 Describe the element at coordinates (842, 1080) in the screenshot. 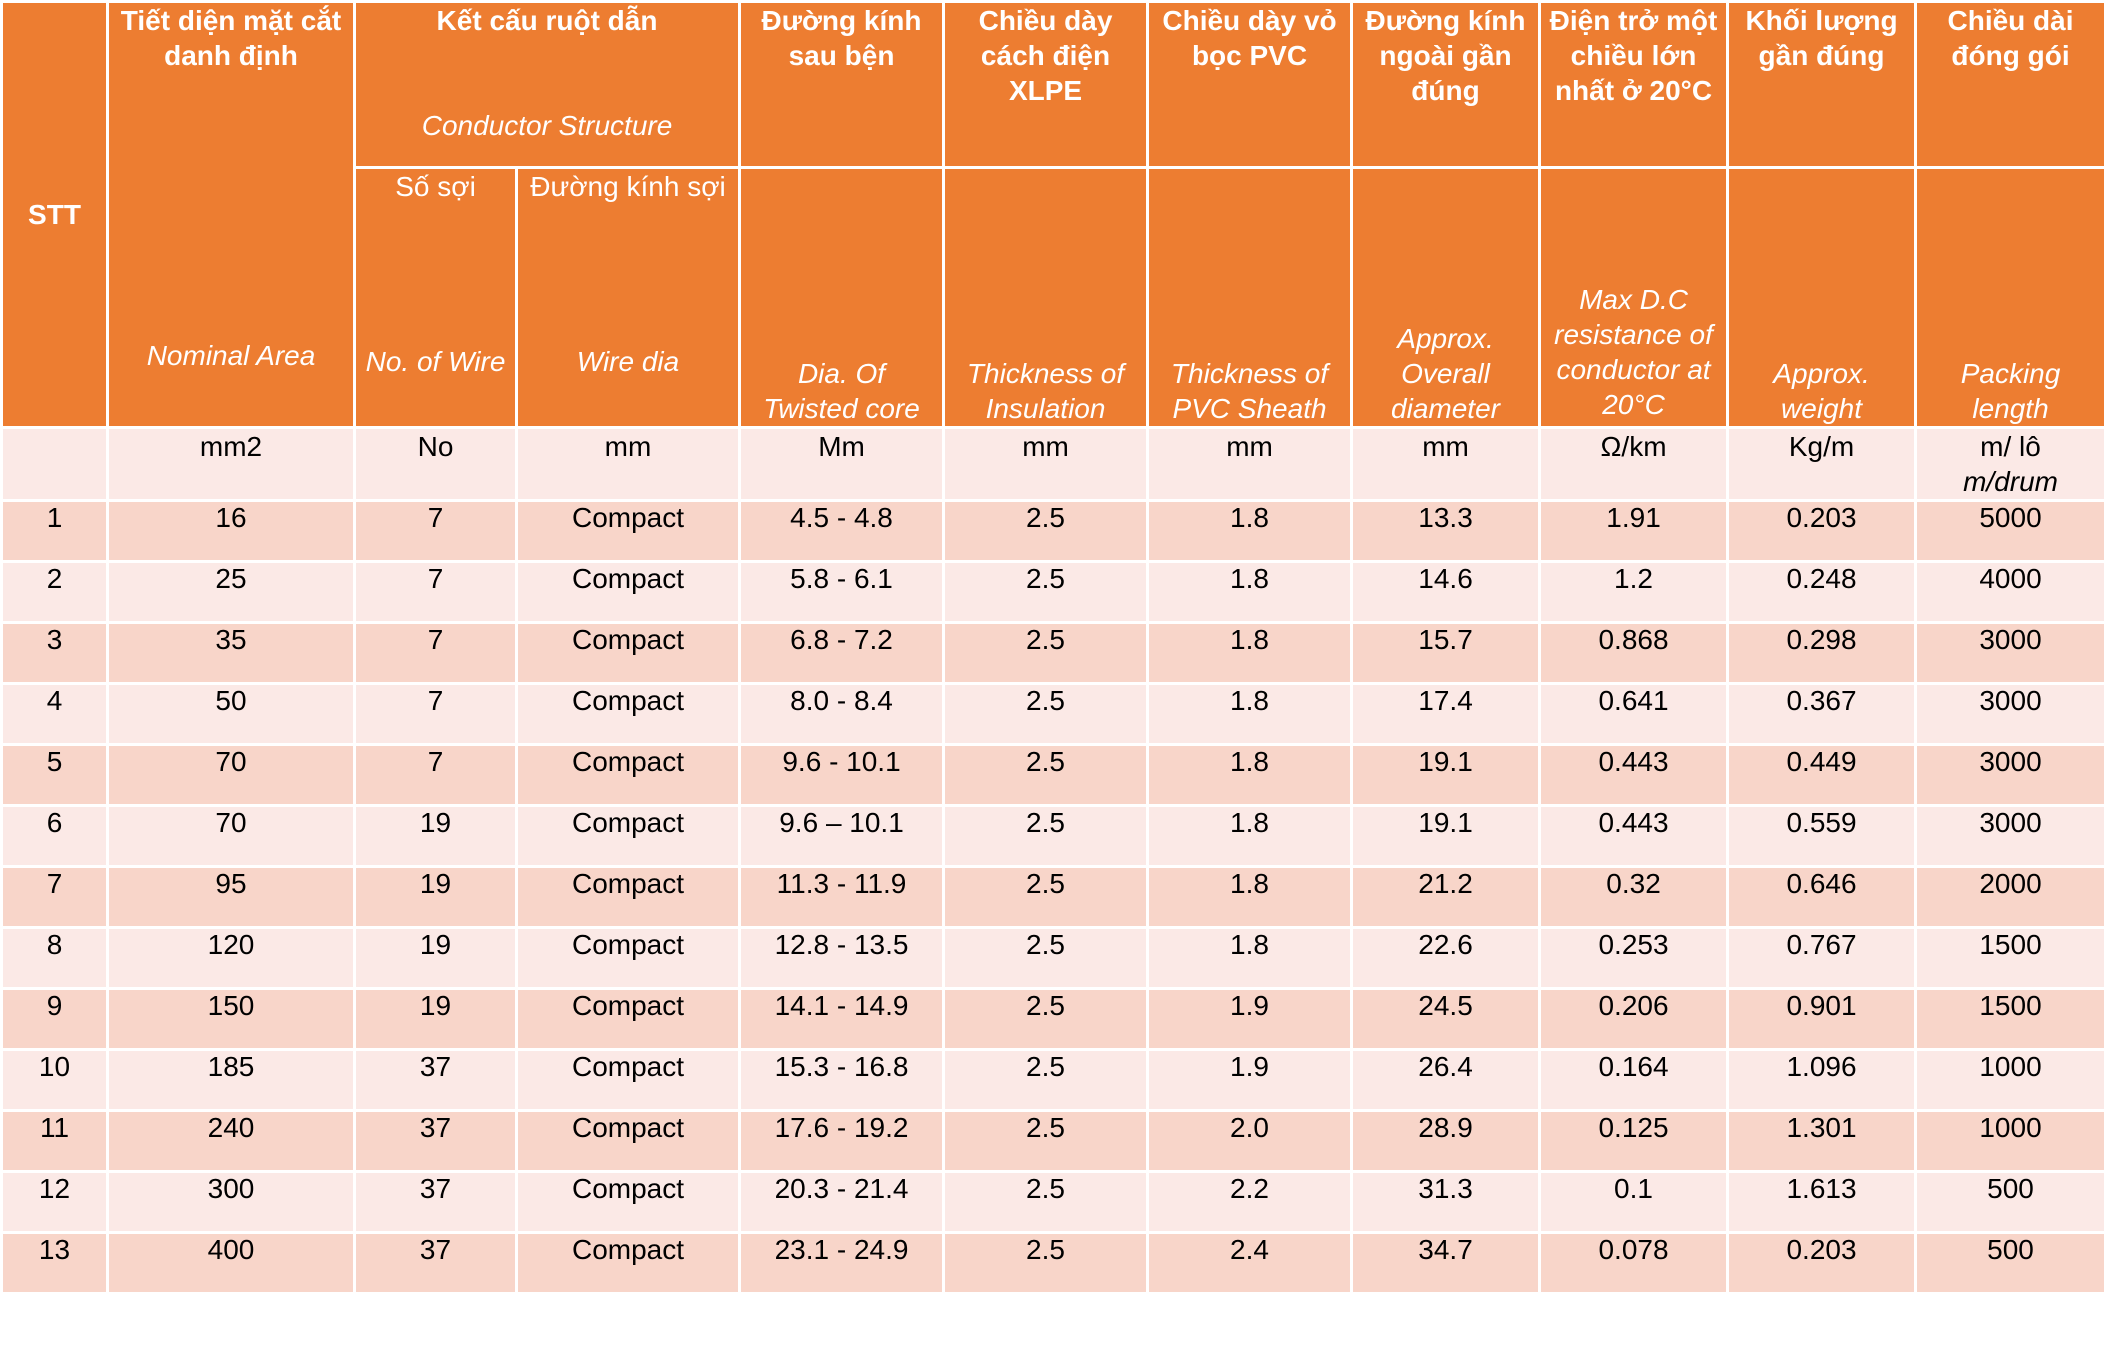

I see `cell-twisted-core: 15.3 - 16.8` at that location.